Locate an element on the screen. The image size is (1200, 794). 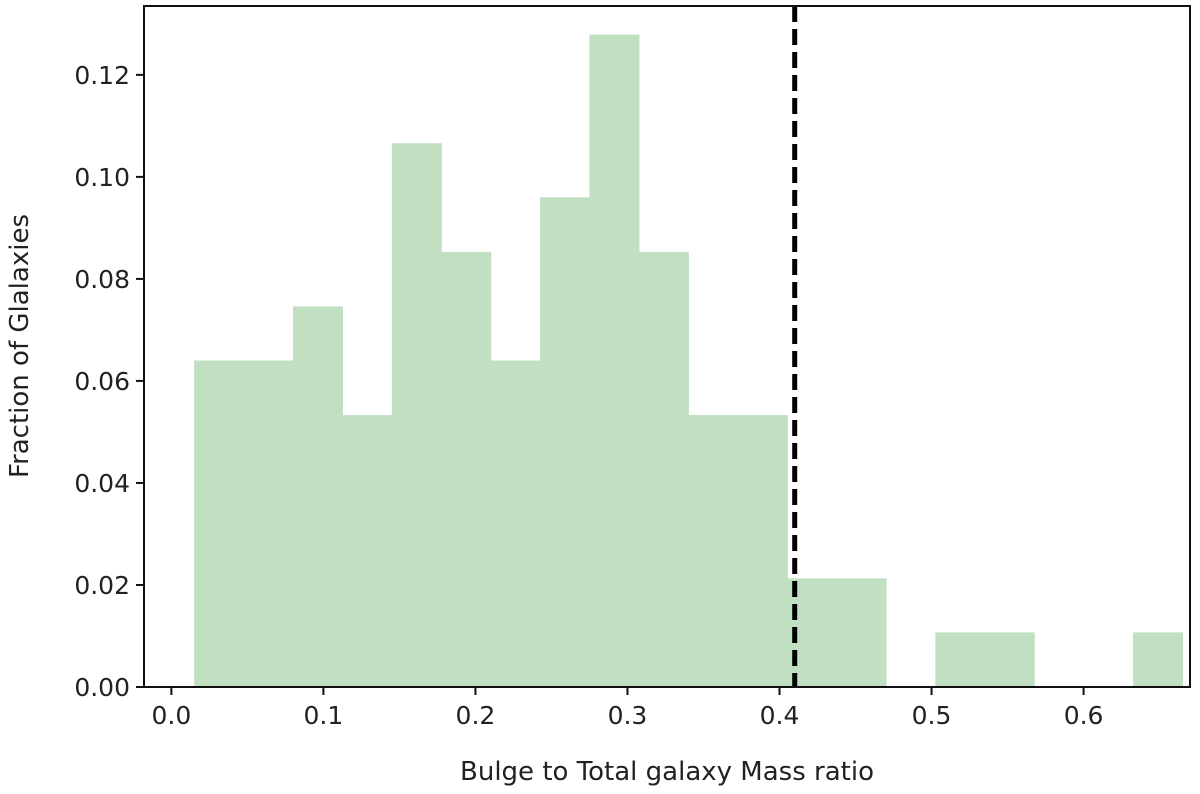
y-tick-label-3: 0.06 is located at coordinates (102, 381).